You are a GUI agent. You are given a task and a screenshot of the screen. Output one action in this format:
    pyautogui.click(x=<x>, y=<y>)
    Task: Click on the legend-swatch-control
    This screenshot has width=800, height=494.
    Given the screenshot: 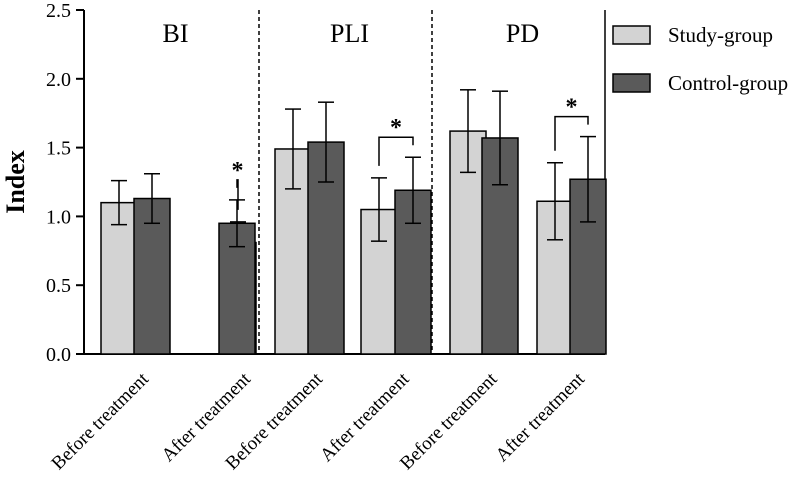 What is the action you would take?
    pyautogui.click(x=631, y=83)
    